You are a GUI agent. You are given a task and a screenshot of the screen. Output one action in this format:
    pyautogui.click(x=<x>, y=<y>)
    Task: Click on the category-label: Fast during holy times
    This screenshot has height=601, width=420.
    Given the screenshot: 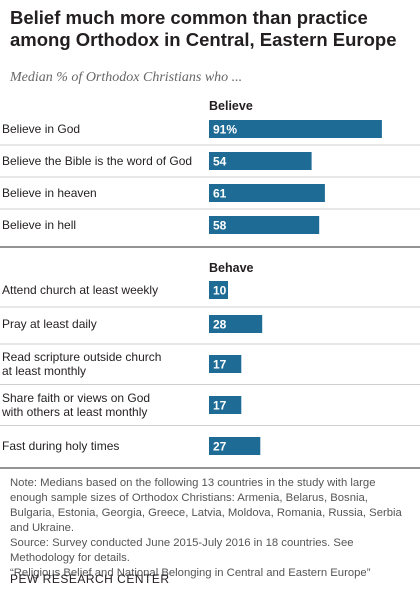 What is the action you would take?
    pyautogui.click(x=60, y=446)
    